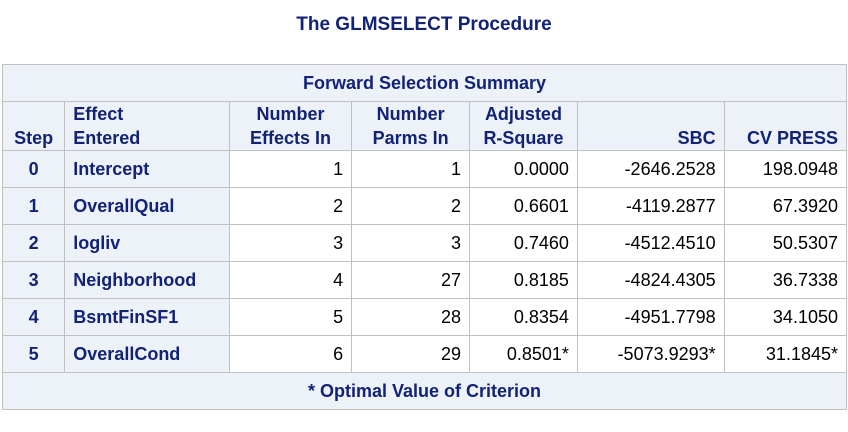 The width and height of the screenshot is (848, 432). I want to click on sbc-cell: -2646.2528, so click(650, 169).